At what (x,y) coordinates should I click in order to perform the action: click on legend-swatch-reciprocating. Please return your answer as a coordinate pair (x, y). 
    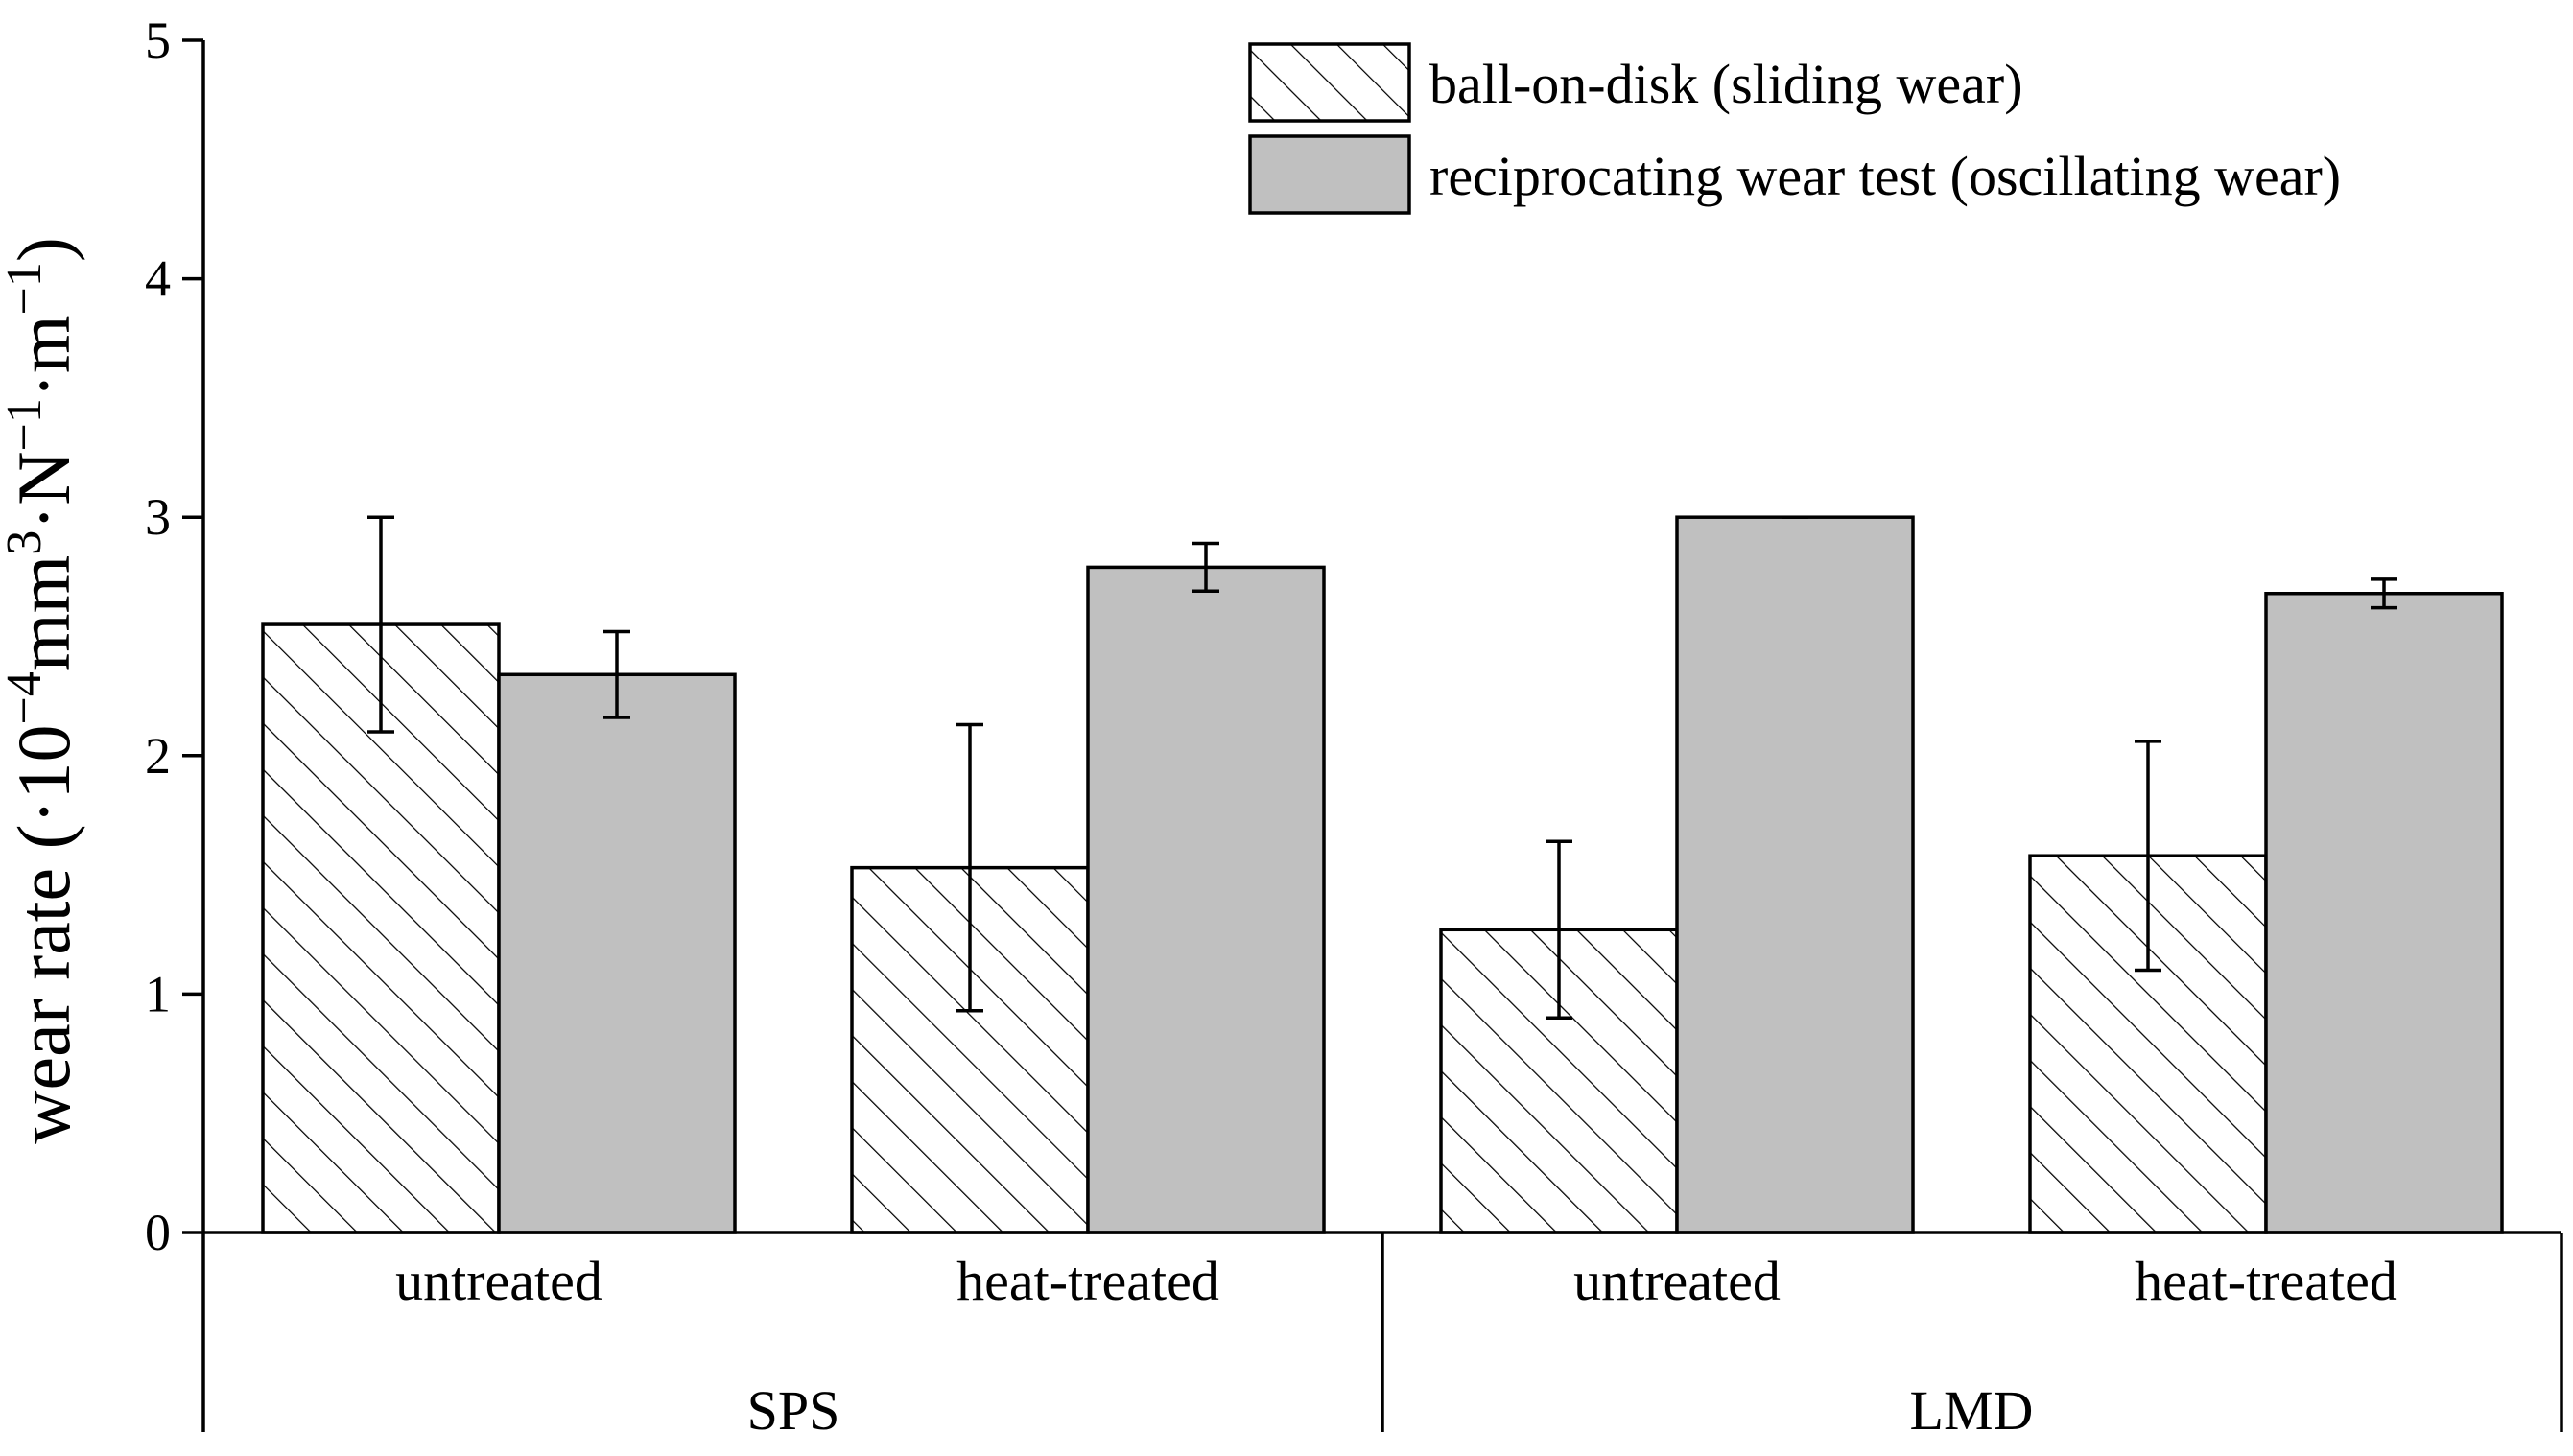
    Looking at the image, I should click on (1329, 175).